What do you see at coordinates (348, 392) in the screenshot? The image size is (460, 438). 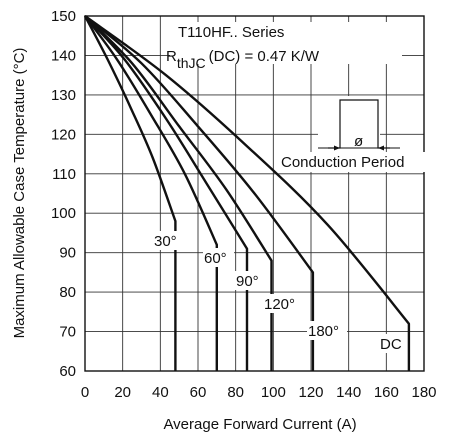 I see `x-tick-label: 140` at bounding box center [348, 392].